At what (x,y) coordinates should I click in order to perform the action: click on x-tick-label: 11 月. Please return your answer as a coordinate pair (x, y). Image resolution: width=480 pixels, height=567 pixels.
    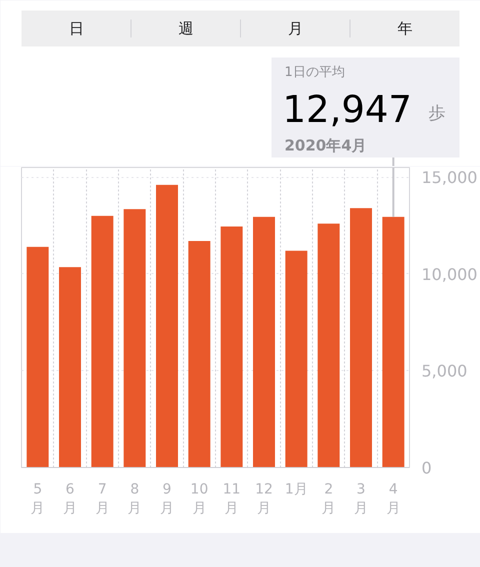
    Looking at the image, I should click on (231, 499).